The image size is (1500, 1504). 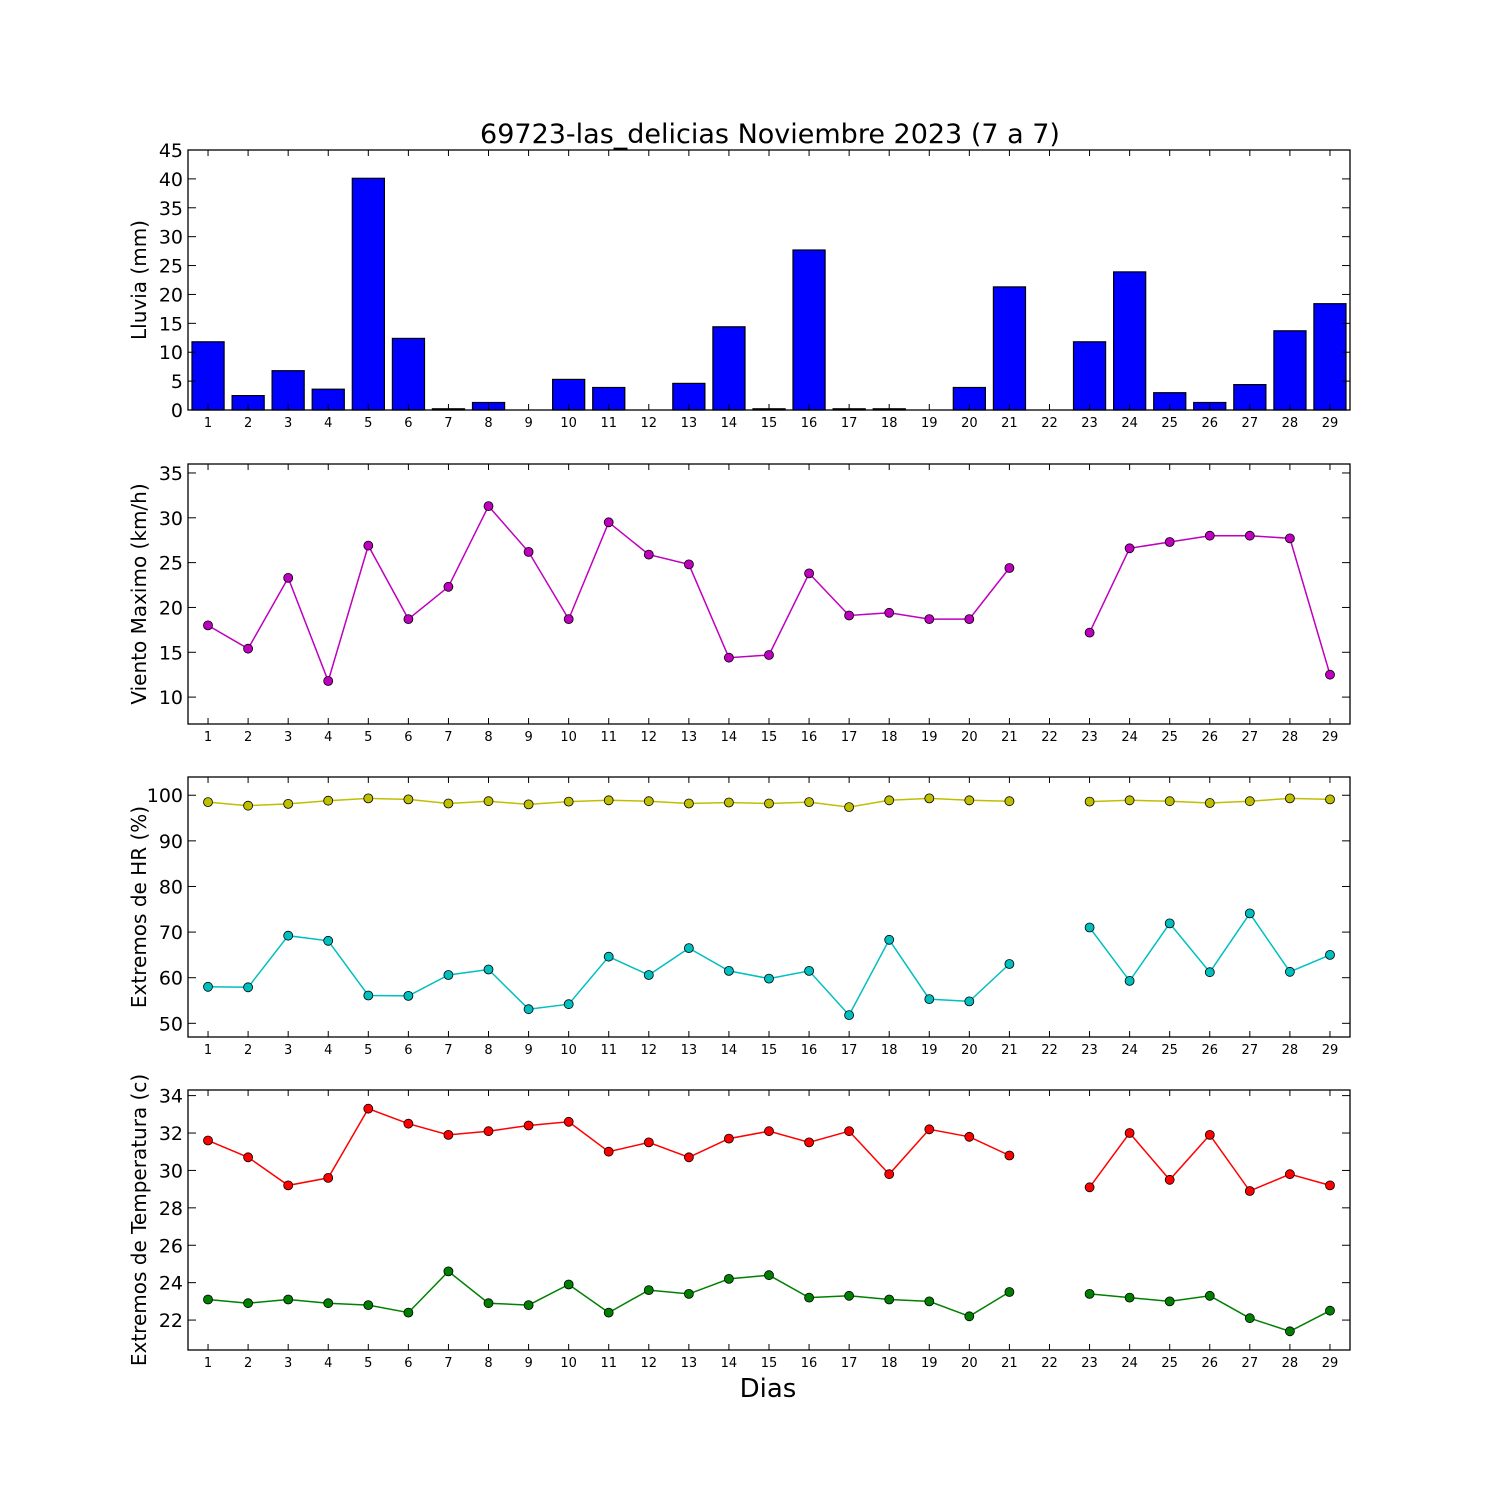 I want to click on x-tick-label-temperatura-5: 5, so click(x=368, y=1363).